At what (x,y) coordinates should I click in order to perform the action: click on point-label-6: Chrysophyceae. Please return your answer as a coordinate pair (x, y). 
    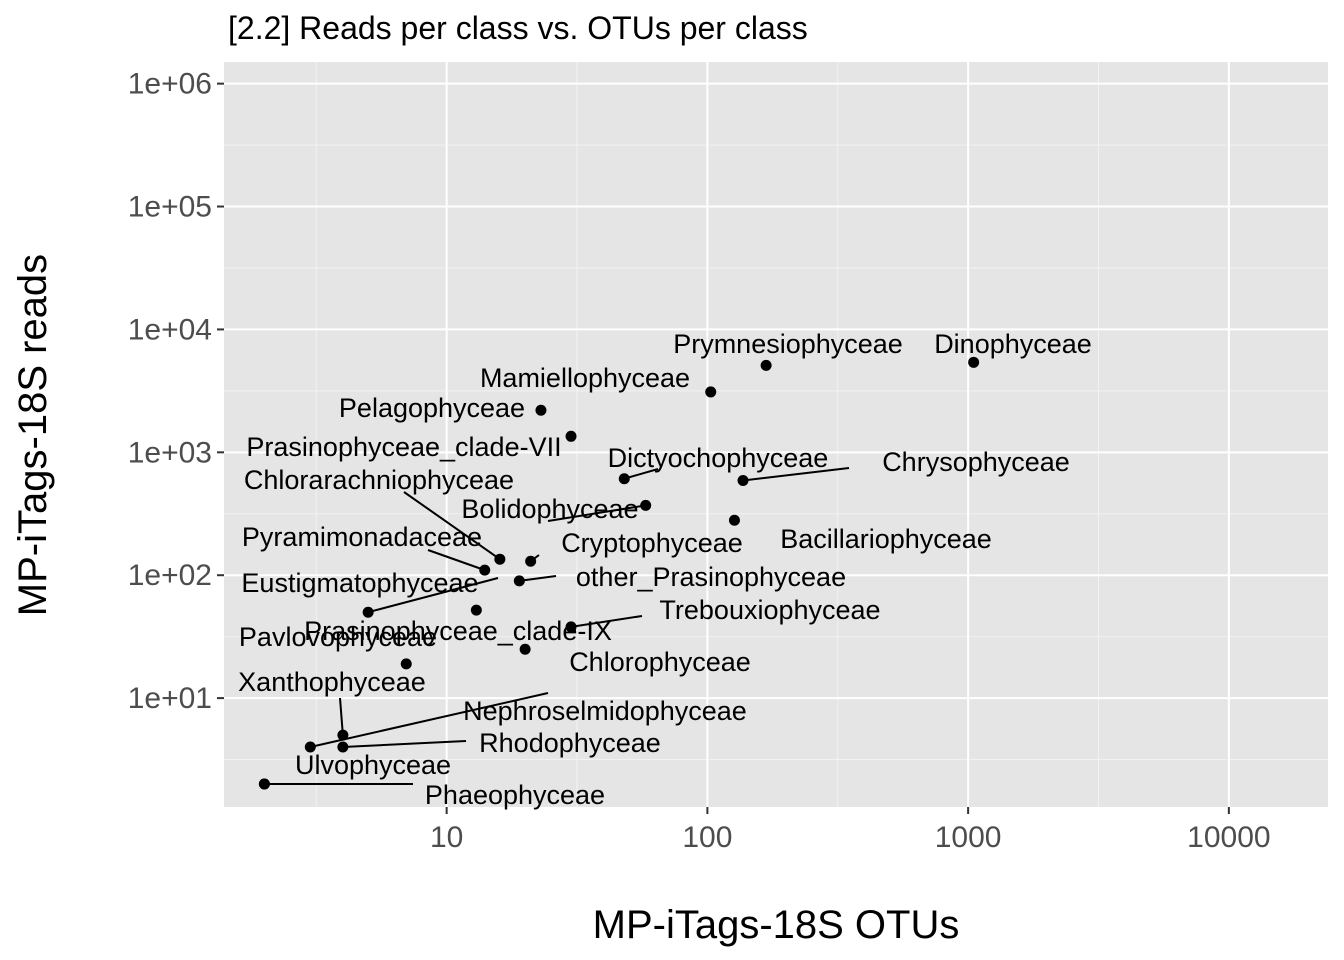
    Looking at the image, I should click on (976, 462).